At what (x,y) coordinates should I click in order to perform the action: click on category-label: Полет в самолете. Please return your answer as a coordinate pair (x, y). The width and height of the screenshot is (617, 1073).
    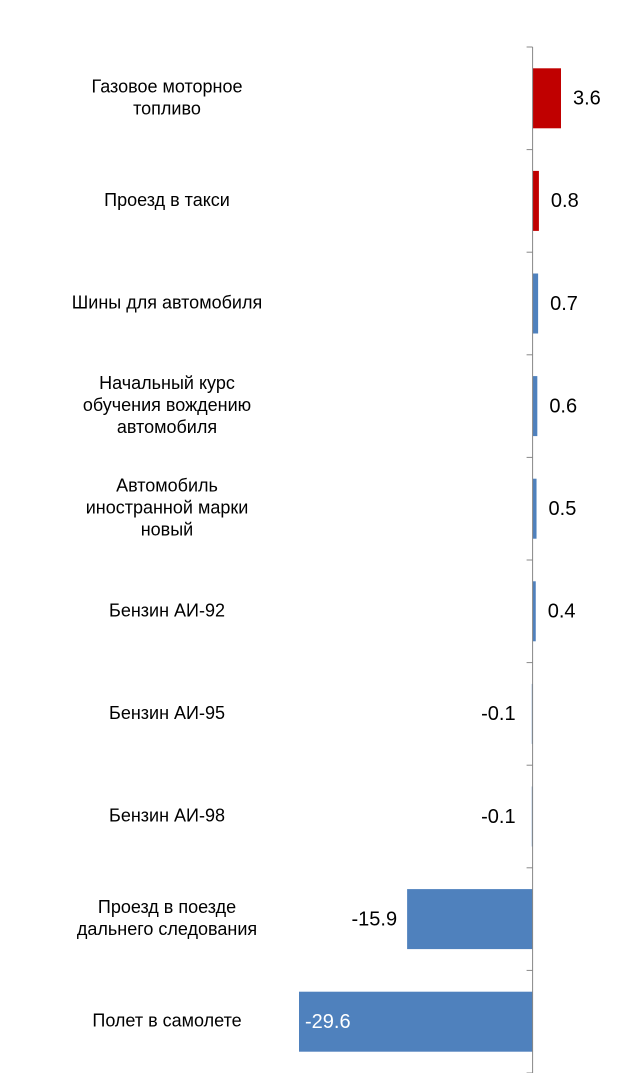
    Looking at the image, I should click on (166, 1020).